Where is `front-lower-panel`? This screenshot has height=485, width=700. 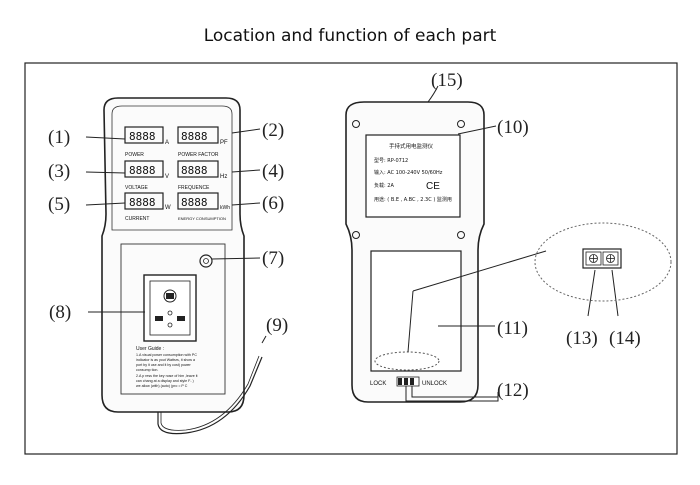 front-lower-panel is located at coordinates (173, 319).